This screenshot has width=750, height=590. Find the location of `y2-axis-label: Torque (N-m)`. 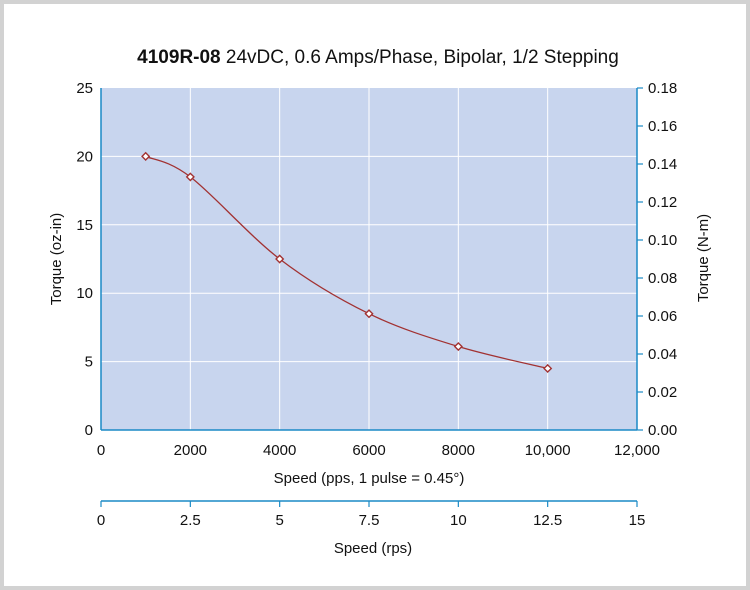

y2-axis-label: Torque (N-m) is located at coordinates (703, 258).